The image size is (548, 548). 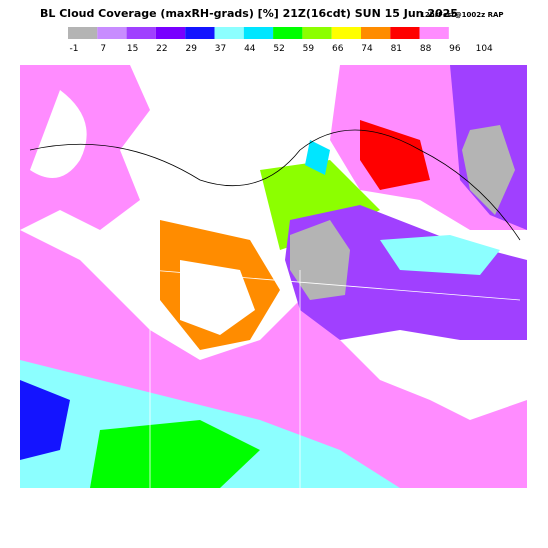 What do you see at coordinates (161, 49) in the screenshot?
I see `legend-label: 22` at bounding box center [161, 49].